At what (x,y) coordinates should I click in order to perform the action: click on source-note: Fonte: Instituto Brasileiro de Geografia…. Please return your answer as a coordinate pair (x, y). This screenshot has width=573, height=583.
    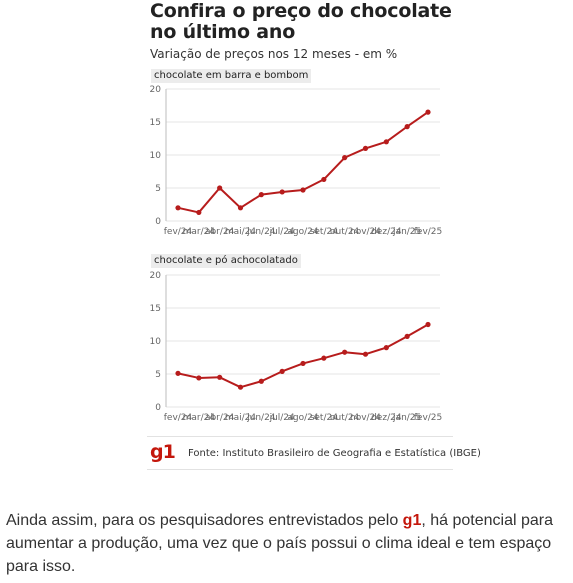
    Looking at the image, I should click on (334, 453).